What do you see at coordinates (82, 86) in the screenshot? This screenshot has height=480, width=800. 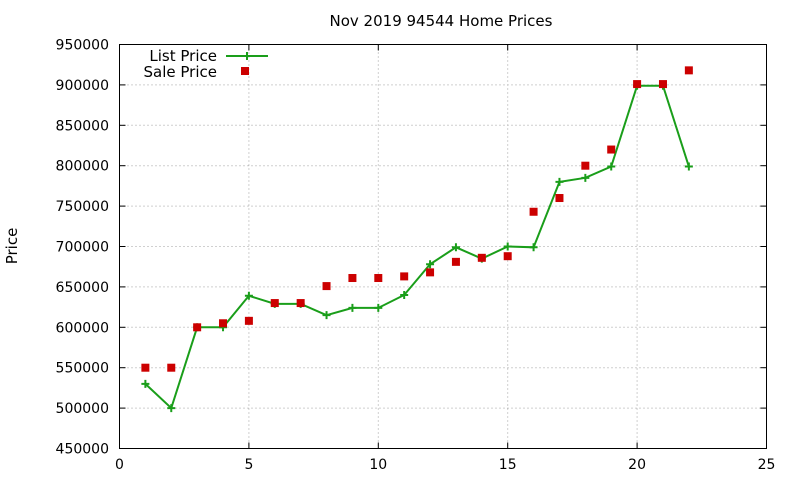 I see `y-tick-label: 900000` at bounding box center [82, 86].